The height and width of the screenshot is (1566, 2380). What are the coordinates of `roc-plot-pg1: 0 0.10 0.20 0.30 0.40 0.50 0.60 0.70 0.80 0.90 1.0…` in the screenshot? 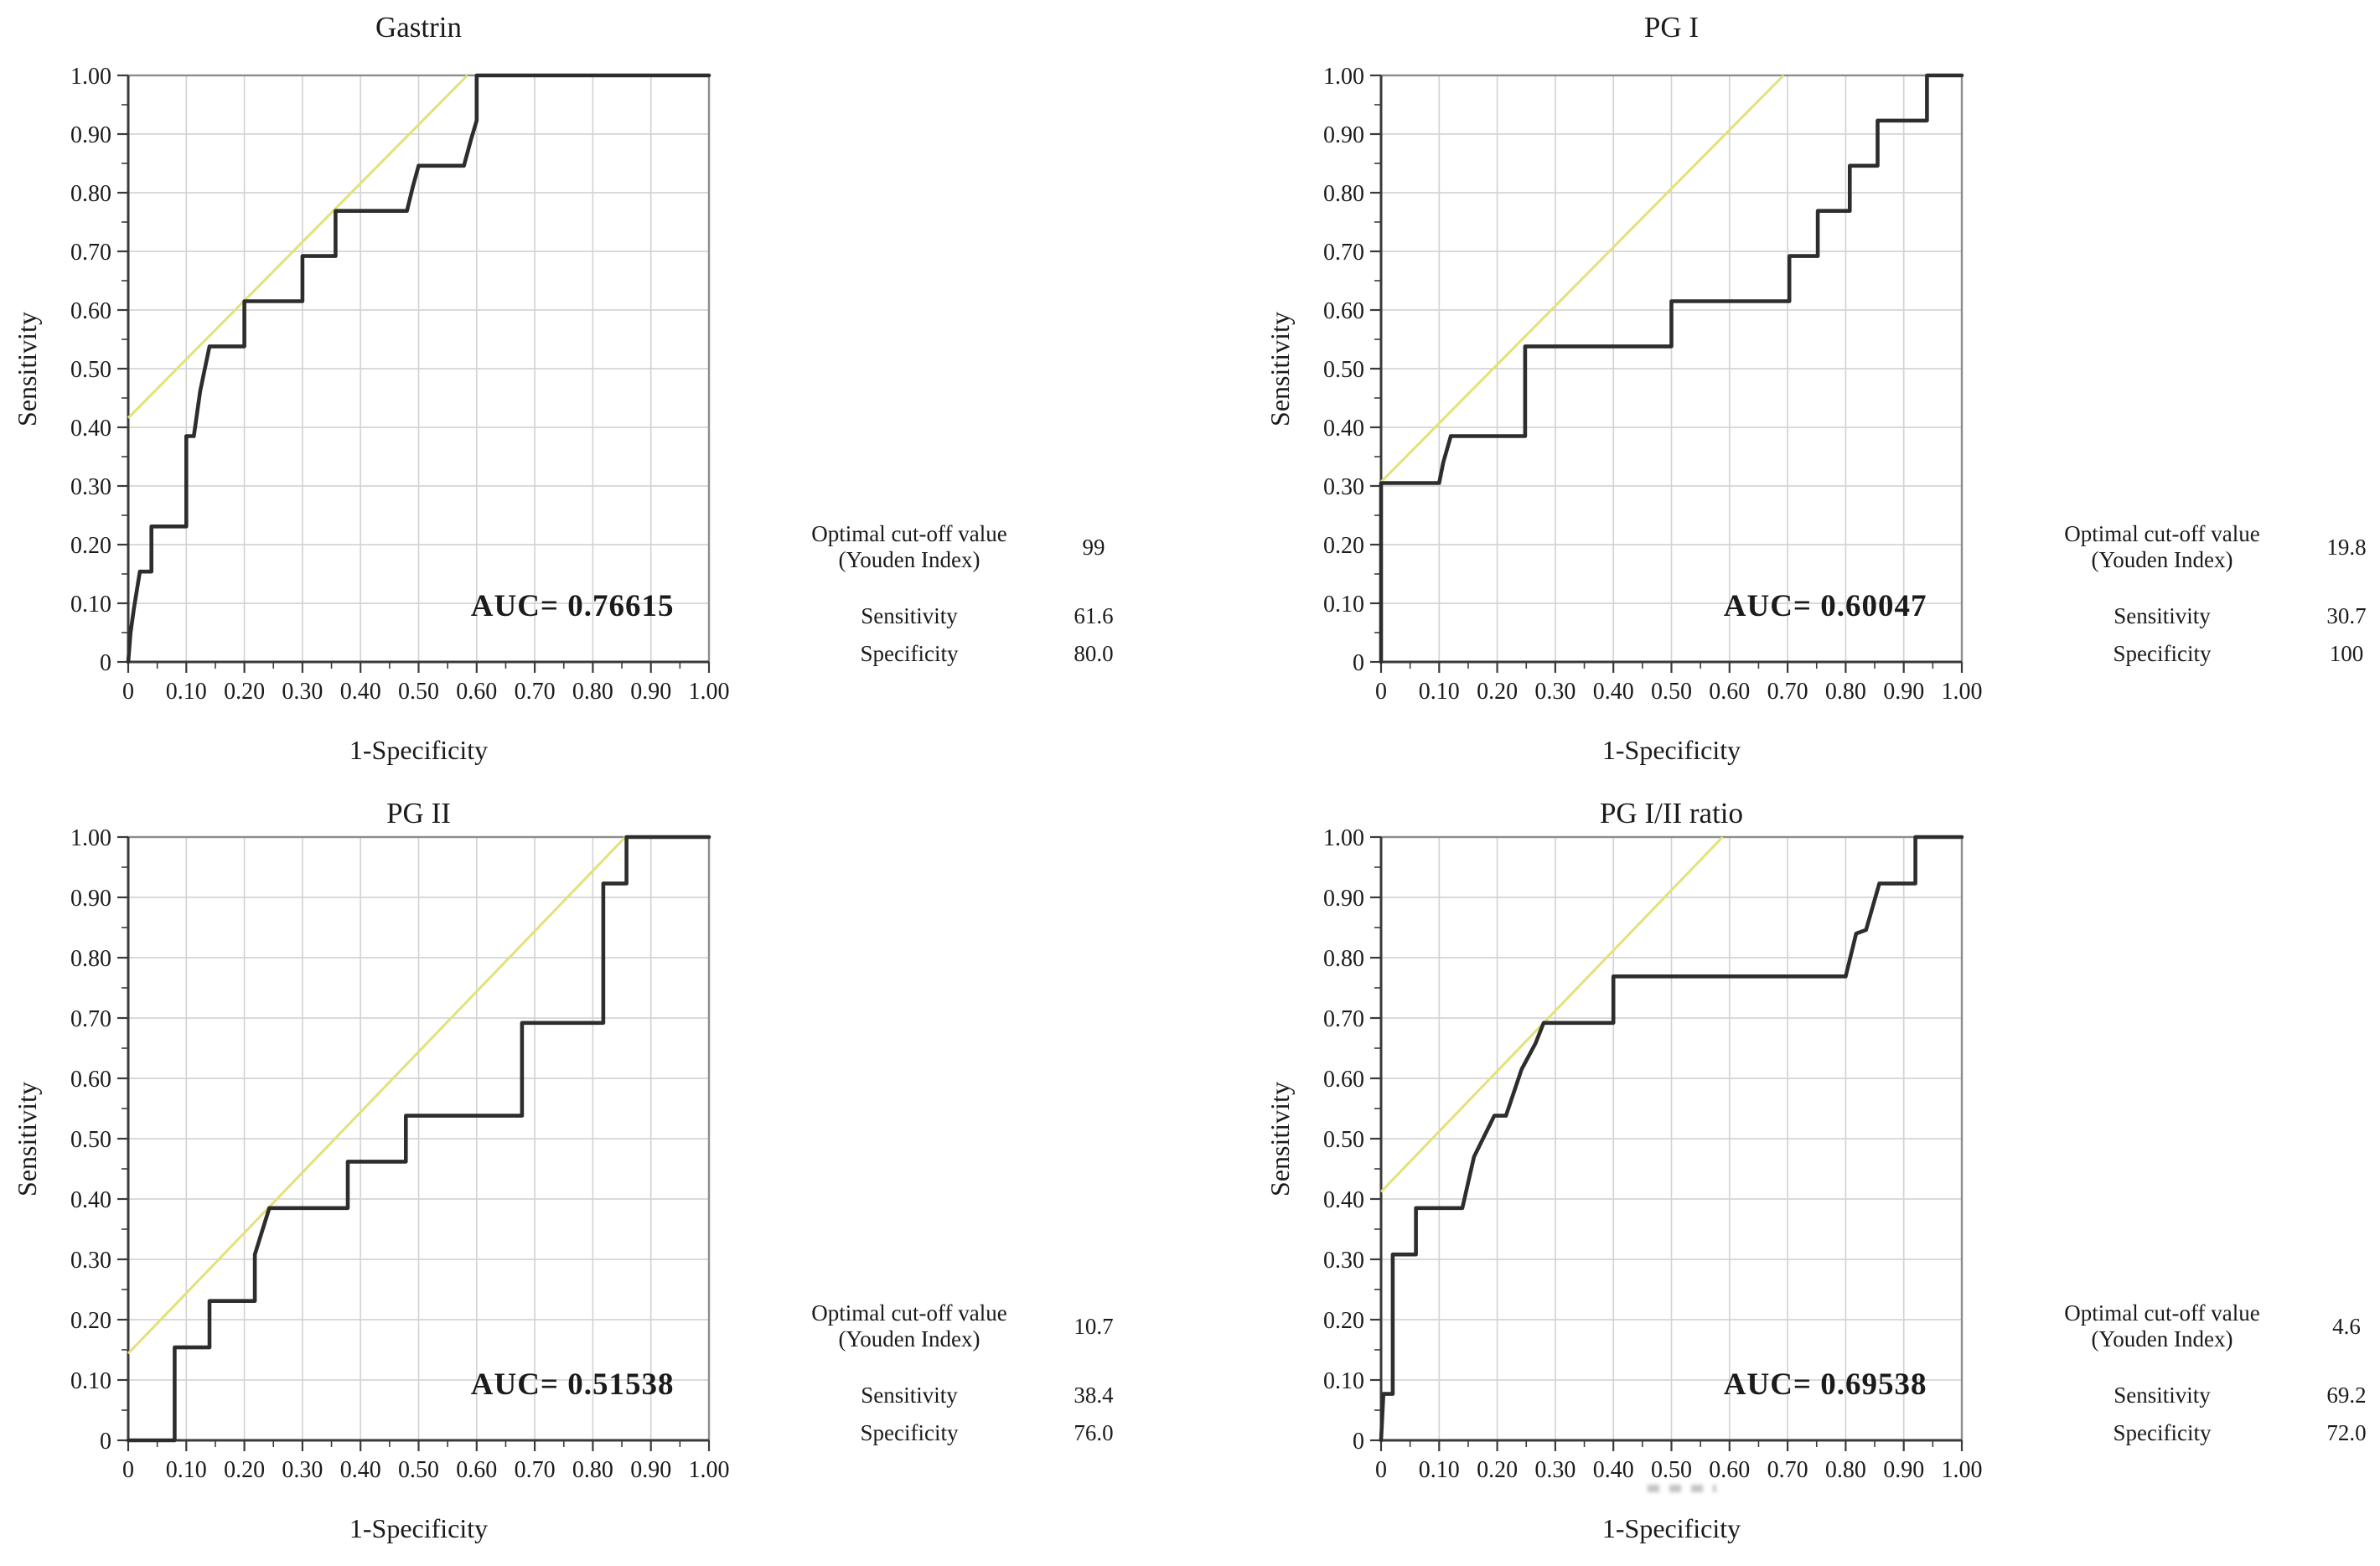 It's located at (1653, 384).